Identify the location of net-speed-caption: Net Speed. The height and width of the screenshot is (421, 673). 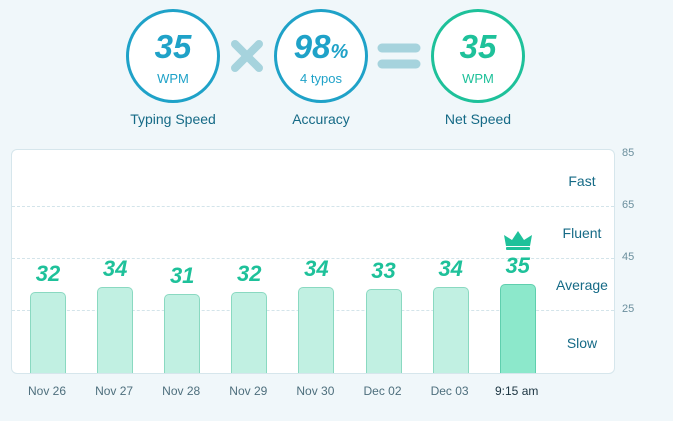
(478, 119).